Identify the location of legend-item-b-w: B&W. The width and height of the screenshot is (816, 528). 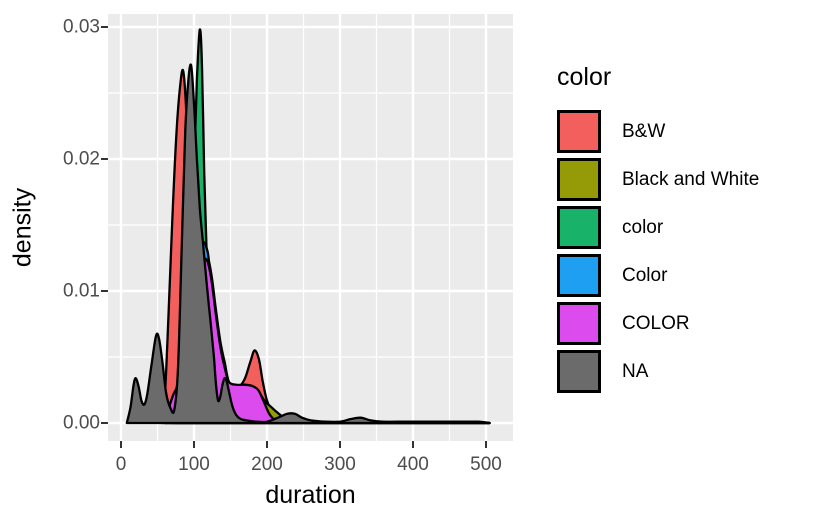
(658, 131).